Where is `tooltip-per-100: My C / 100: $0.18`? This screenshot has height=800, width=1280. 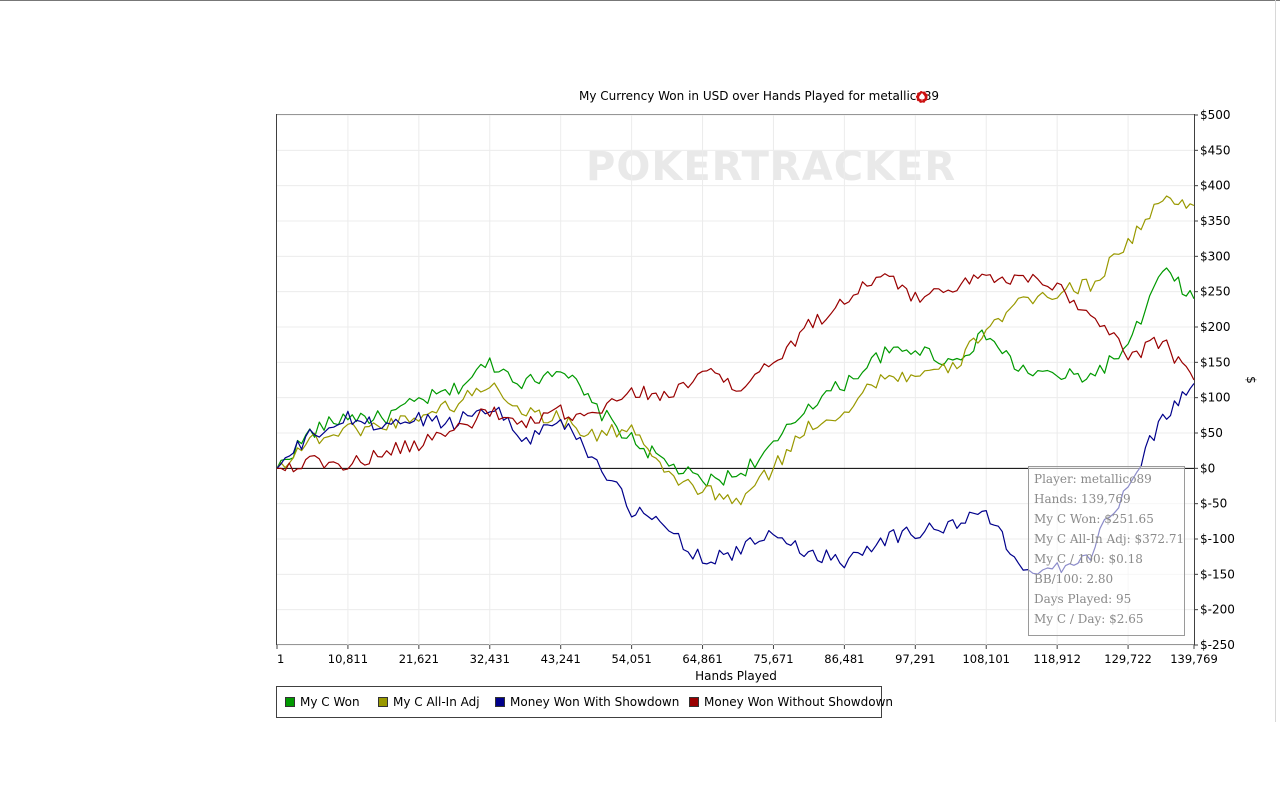
tooltip-per-100: My C / 100: $0.18 is located at coordinates (1088, 559).